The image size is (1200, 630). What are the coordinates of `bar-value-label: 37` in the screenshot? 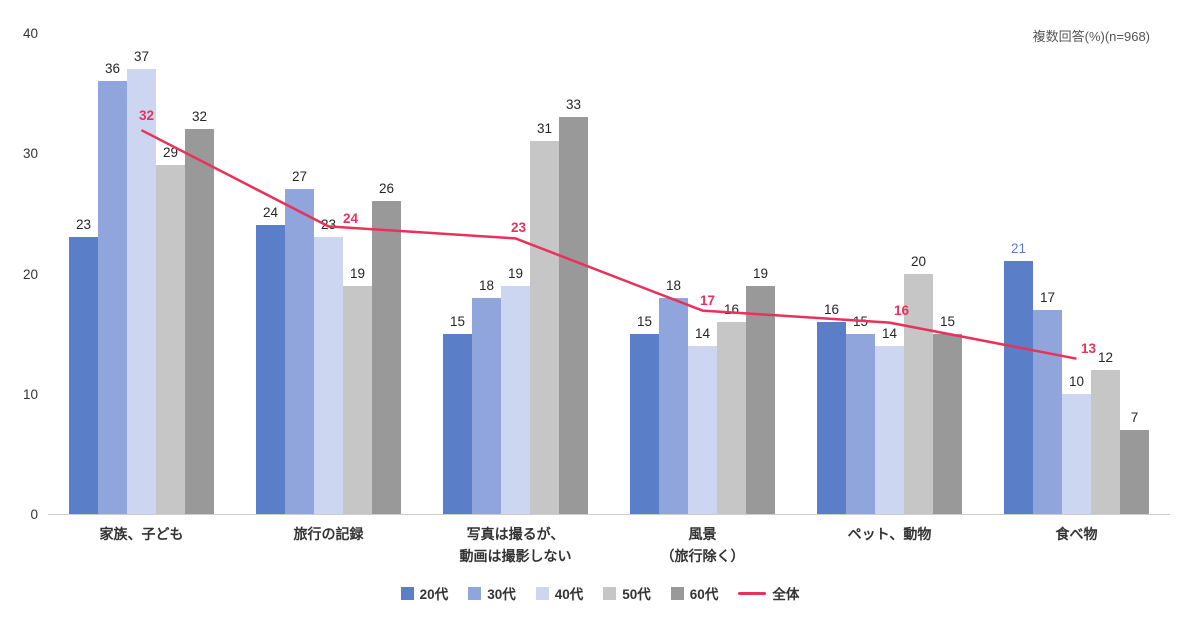 It's located at (141, 57).